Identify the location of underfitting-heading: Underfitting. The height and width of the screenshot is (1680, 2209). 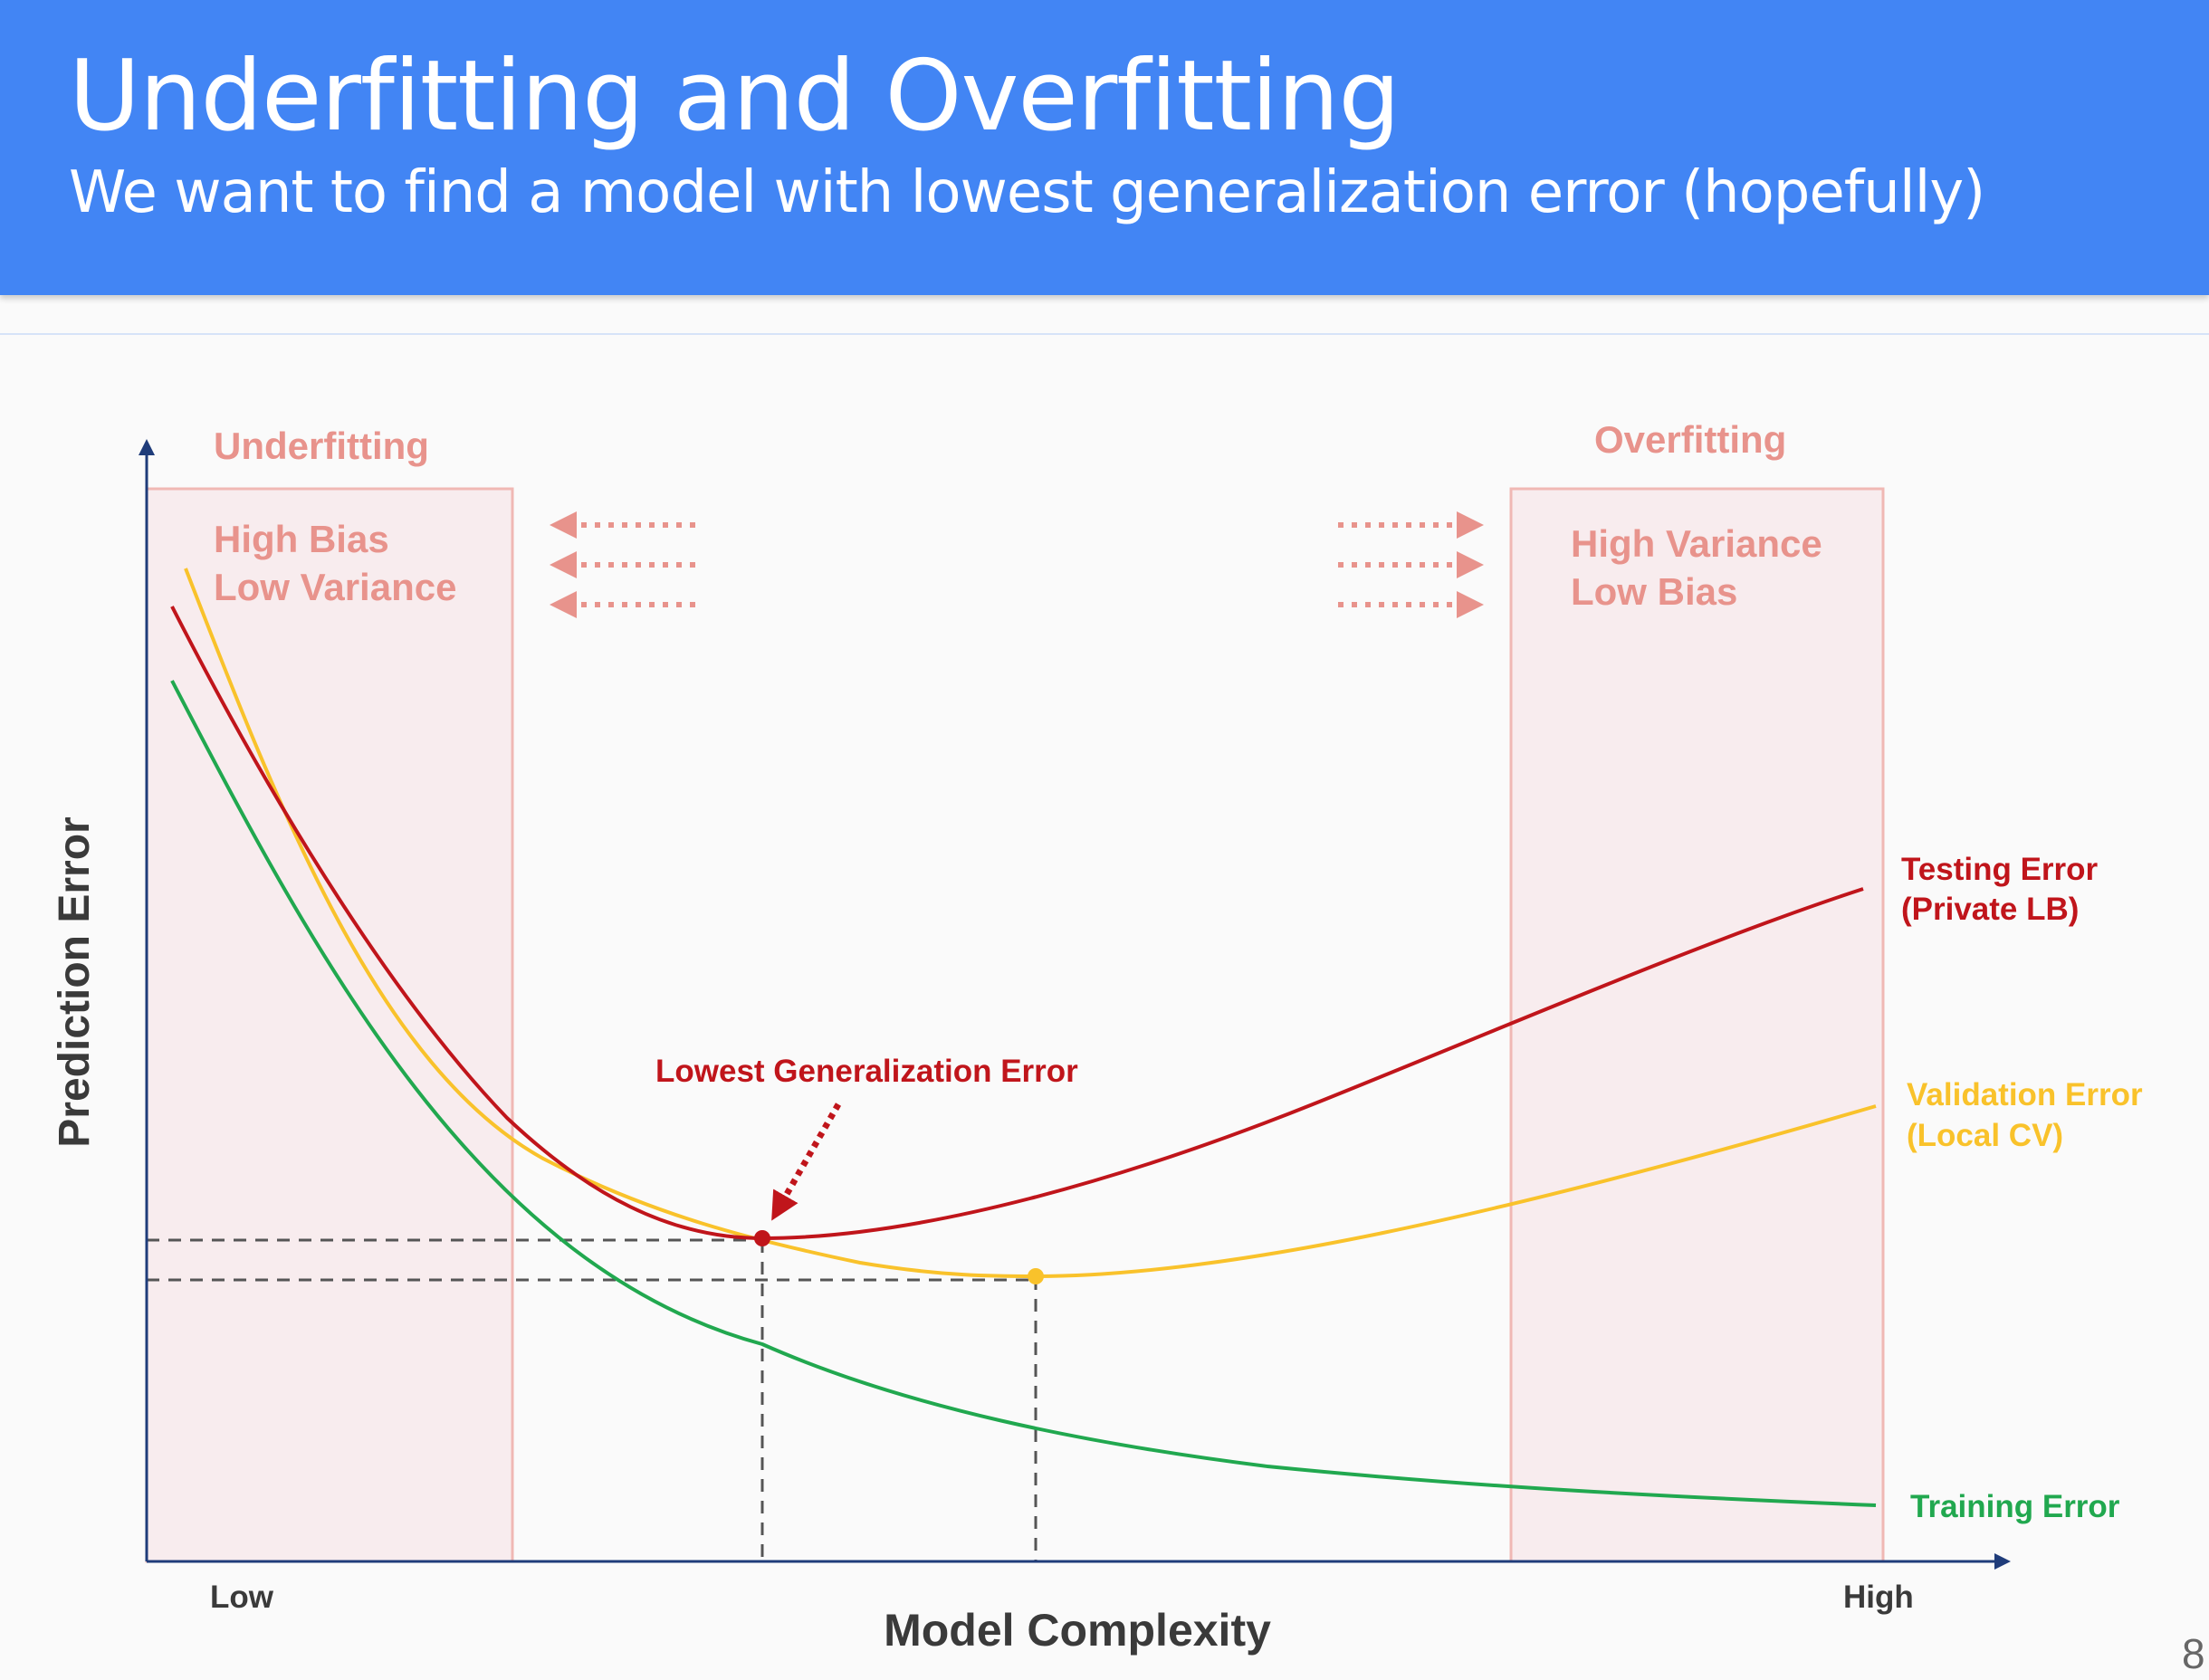
(321, 446).